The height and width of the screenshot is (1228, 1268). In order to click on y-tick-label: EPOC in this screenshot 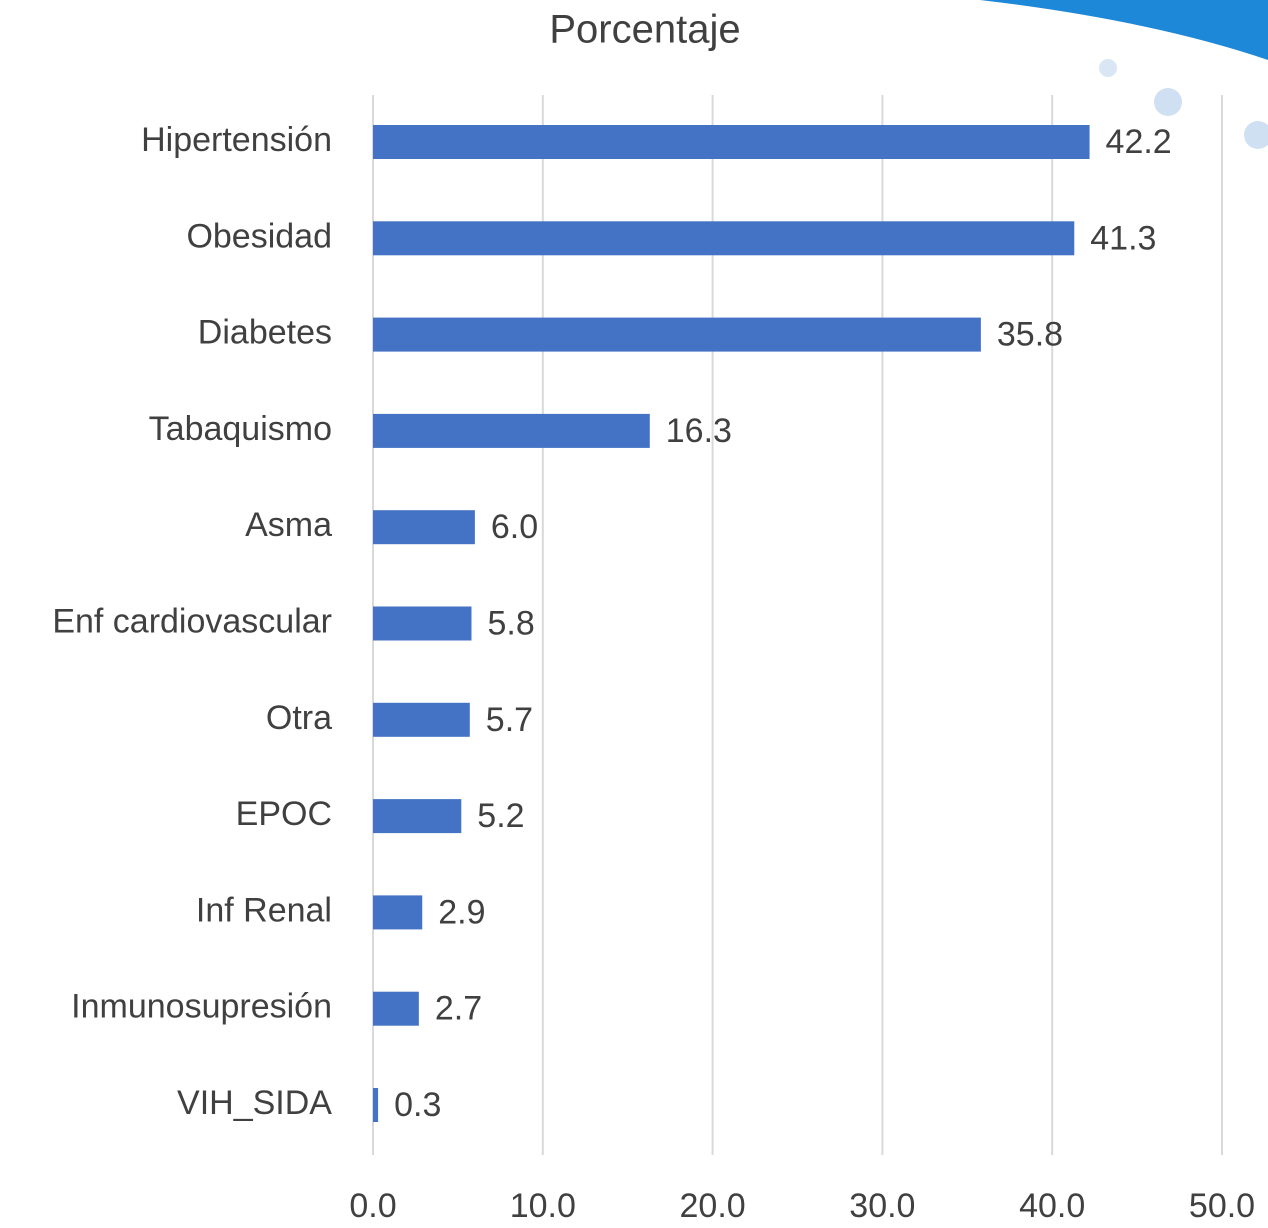, I will do `click(284, 814)`.